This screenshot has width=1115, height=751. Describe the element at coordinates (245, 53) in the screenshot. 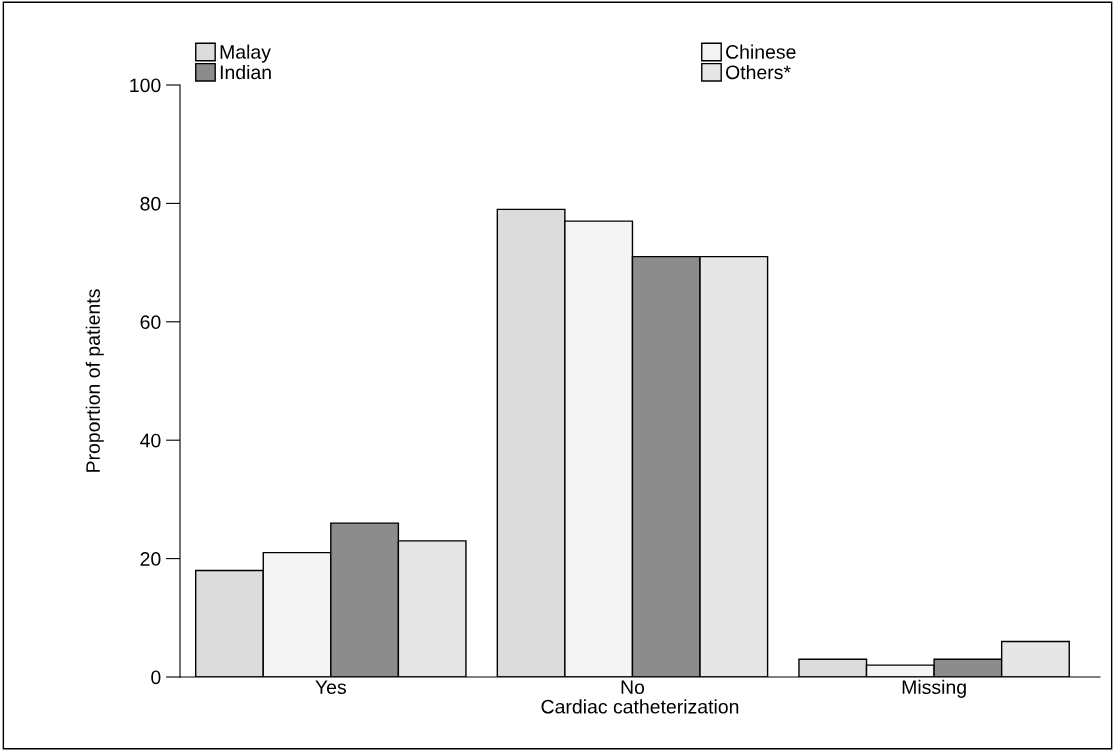

I see `legend-label: Malay` at that location.